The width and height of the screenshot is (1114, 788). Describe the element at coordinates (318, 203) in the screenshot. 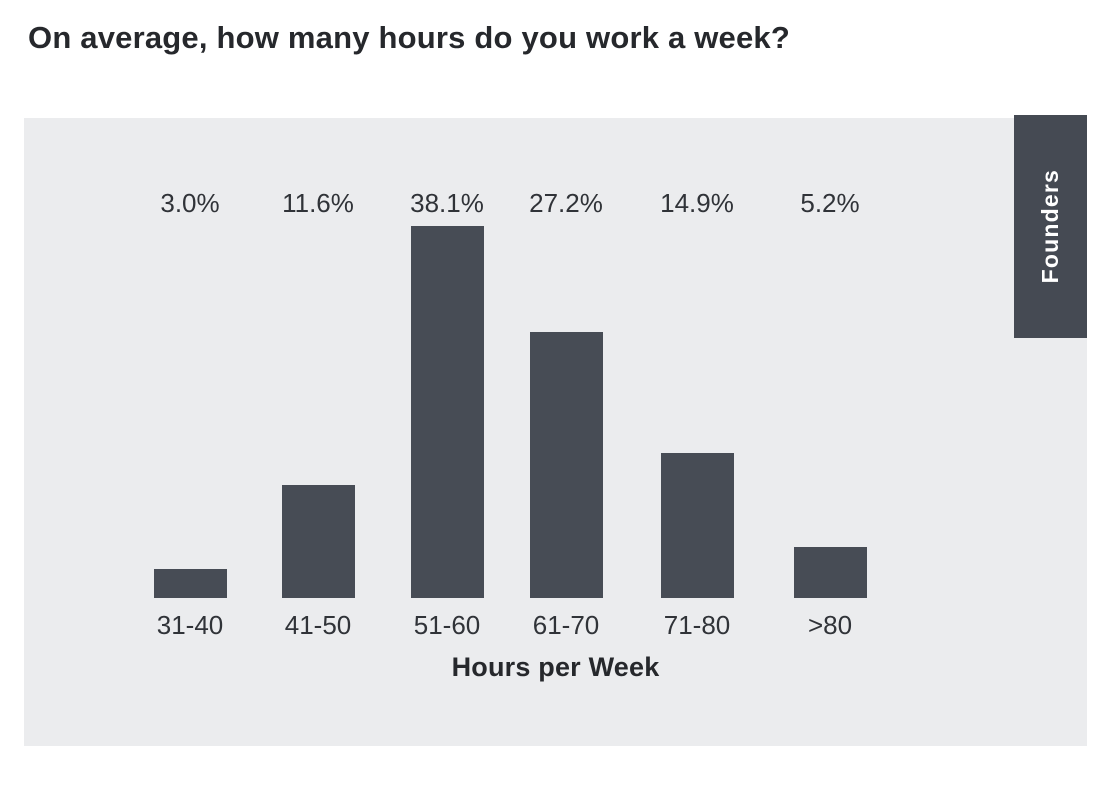

I see `bar-value-label: 11.6%` at that location.